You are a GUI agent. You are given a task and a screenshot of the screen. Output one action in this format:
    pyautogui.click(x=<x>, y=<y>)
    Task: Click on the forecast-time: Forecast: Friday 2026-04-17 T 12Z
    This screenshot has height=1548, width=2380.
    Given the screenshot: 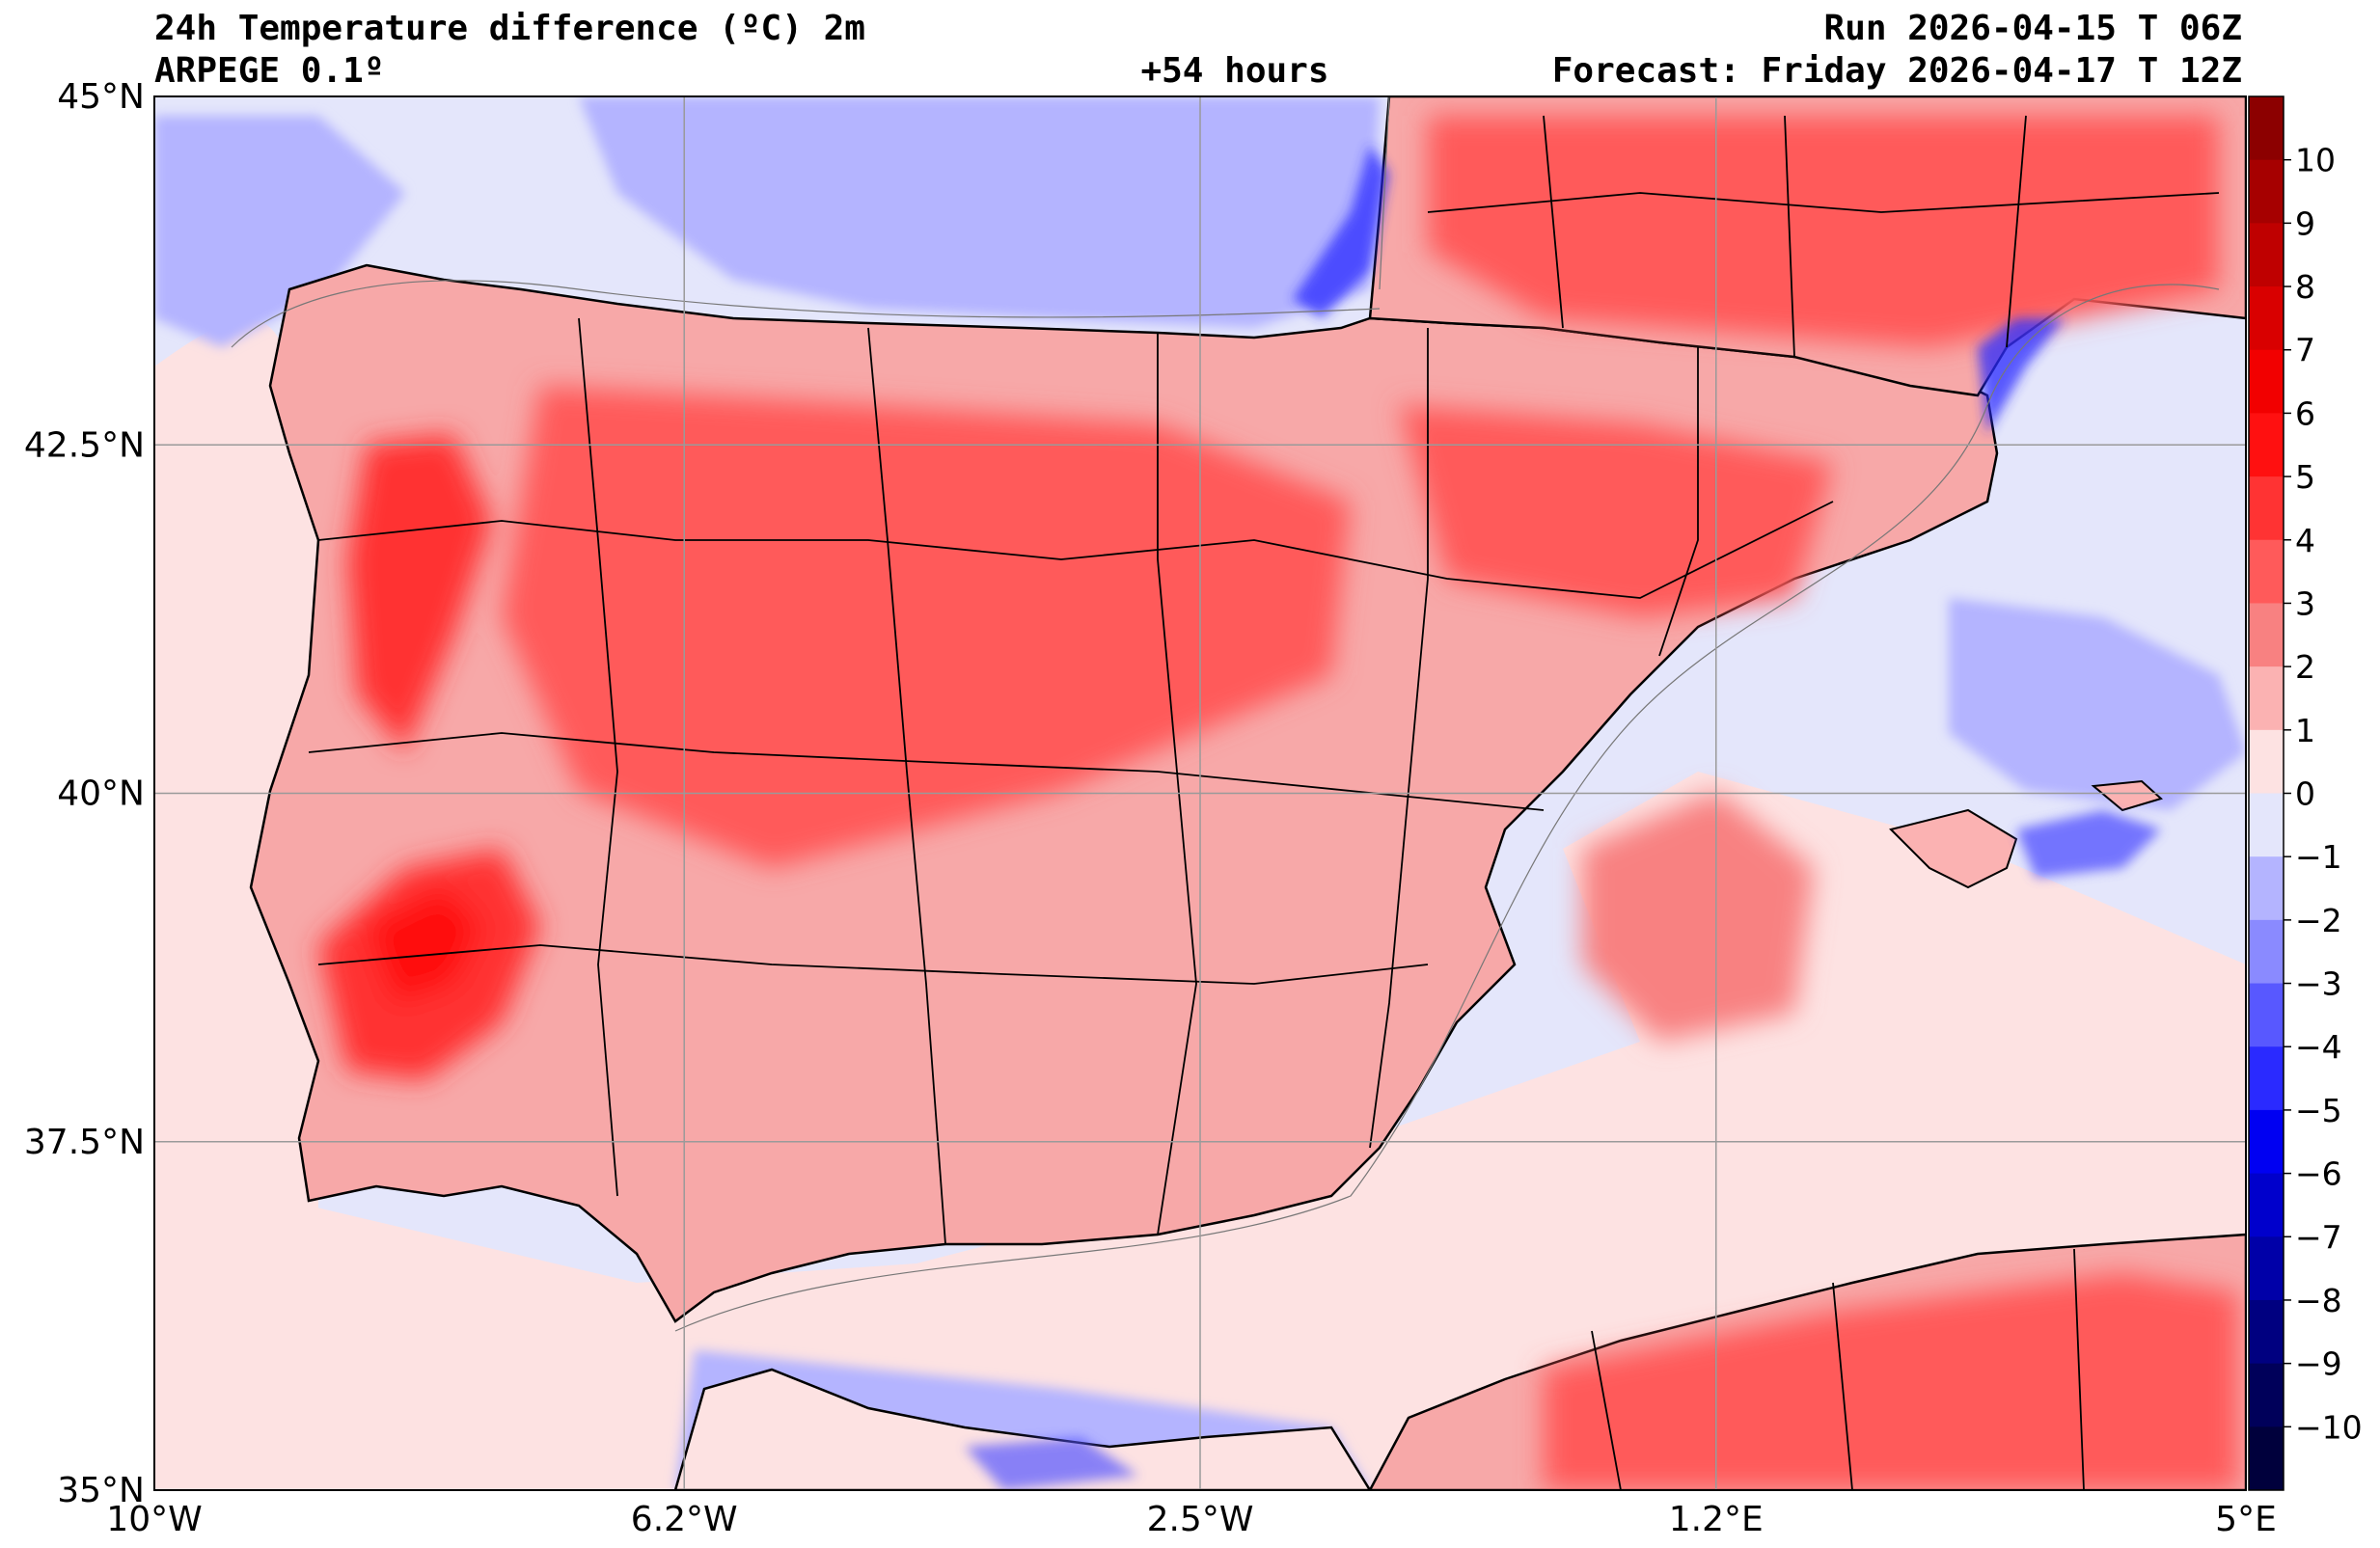 What is the action you would take?
    pyautogui.click(x=1897, y=71)
    